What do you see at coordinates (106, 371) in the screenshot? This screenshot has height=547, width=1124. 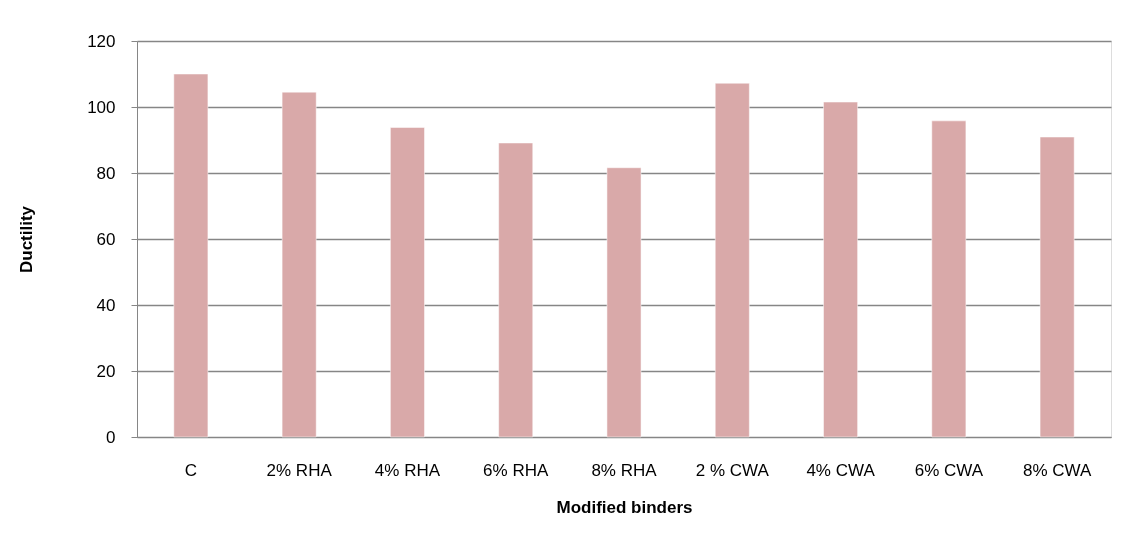 I see `y-tick-label: 20` at bounding box center [106, 371].